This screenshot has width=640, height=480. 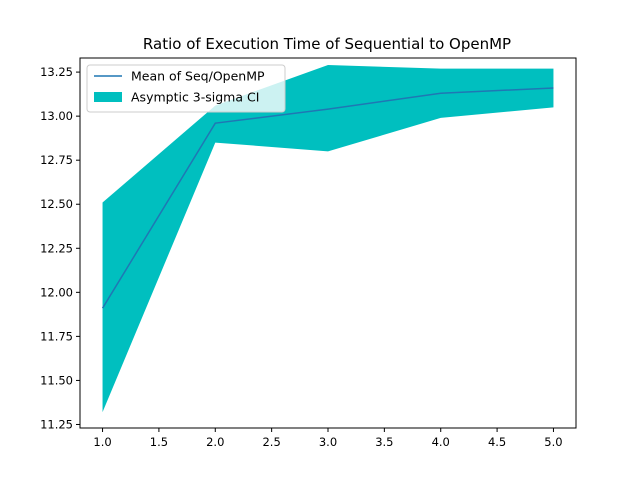 I want to click on legend: Mean of Seq/OpenMP Asymptic 3-sigma CI, so click(x=186, y=88).